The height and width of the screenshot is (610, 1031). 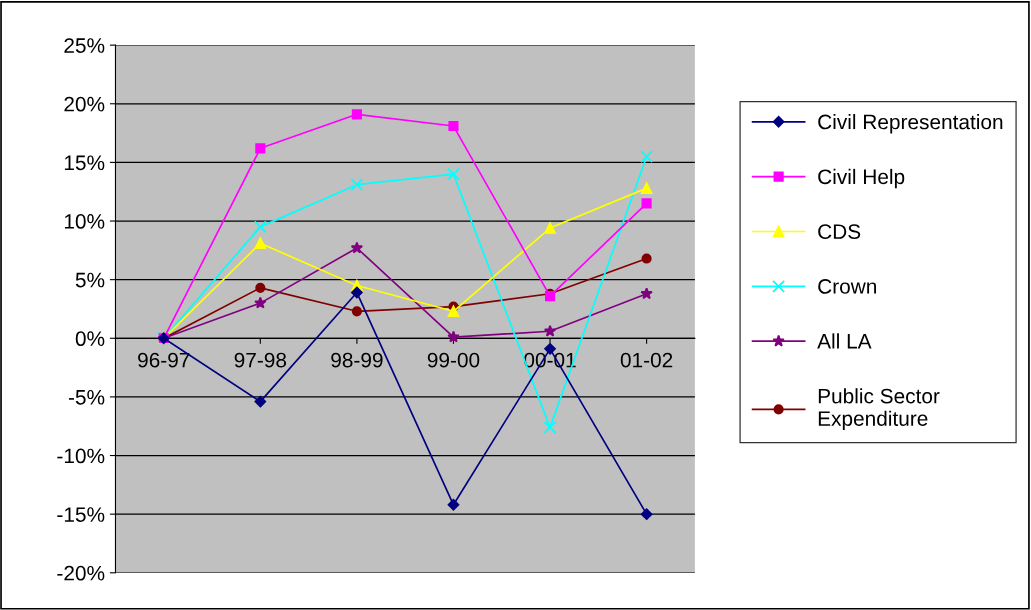 What do you see at coordinates (81, 456) in the screenshot?
I see `y-tick-label: -10%` at bounding box center [81, 456].